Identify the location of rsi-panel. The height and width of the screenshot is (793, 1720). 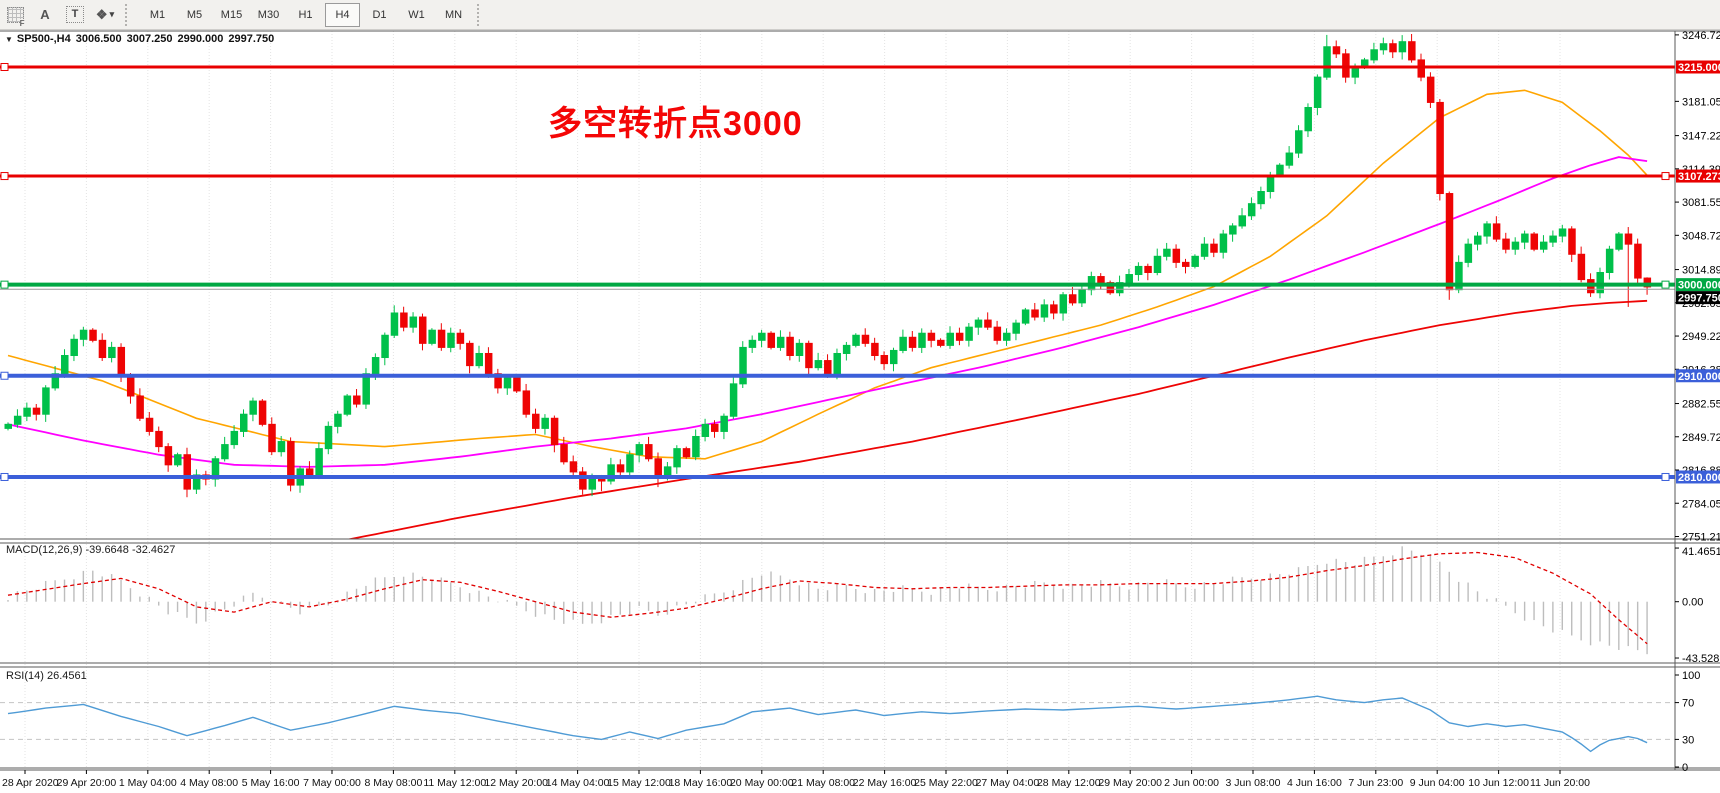
(837, 724).